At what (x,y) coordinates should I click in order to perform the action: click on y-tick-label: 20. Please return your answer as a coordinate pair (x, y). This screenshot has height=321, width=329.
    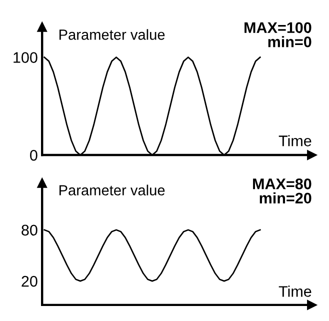
    Looking at the image, I should click on (30, 281).